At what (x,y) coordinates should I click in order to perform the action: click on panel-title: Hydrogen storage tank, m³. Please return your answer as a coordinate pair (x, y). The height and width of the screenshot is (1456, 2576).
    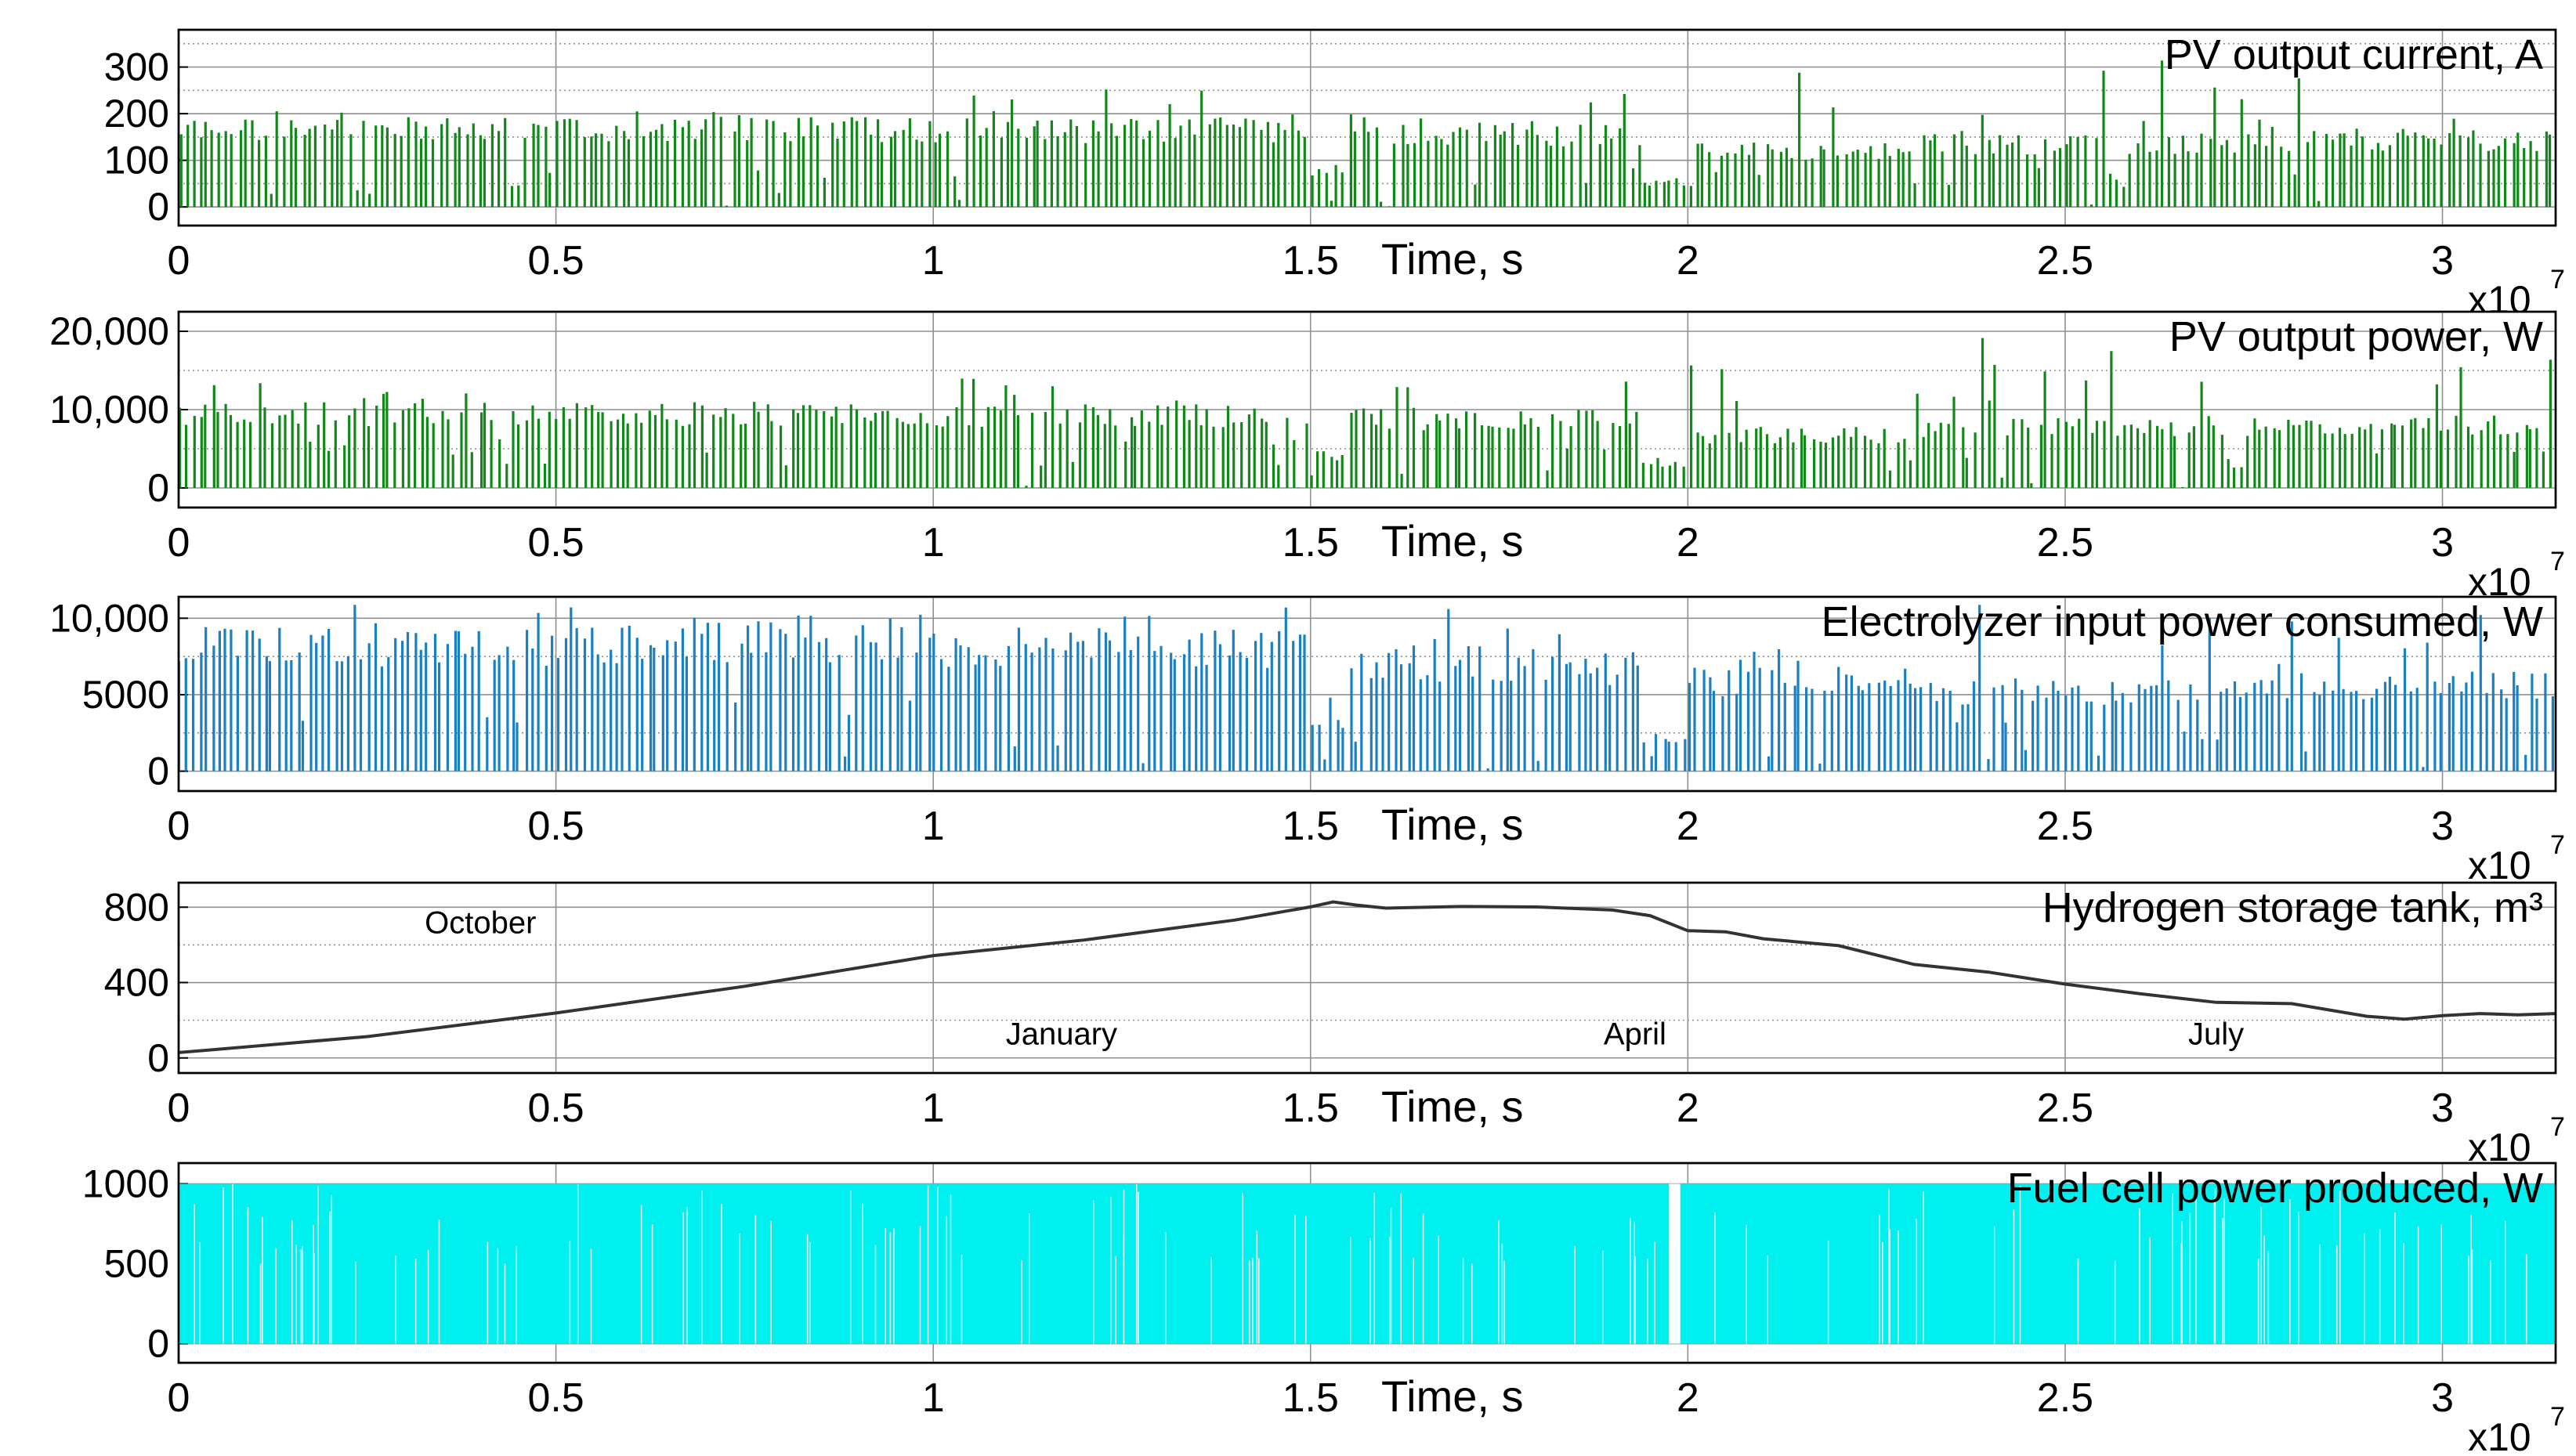
    Looking at the image, I should click on (2292, 907).